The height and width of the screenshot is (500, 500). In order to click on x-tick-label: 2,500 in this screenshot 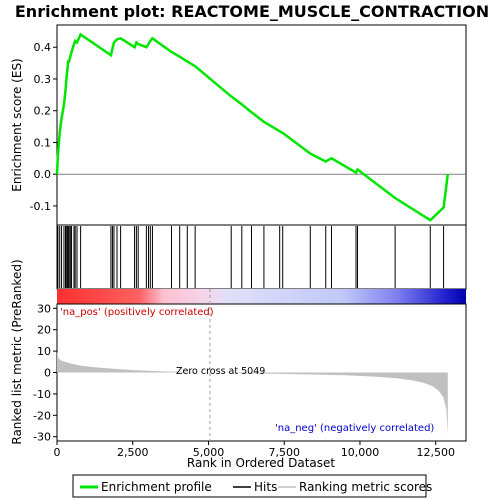, I will do `click(133, 452)`.